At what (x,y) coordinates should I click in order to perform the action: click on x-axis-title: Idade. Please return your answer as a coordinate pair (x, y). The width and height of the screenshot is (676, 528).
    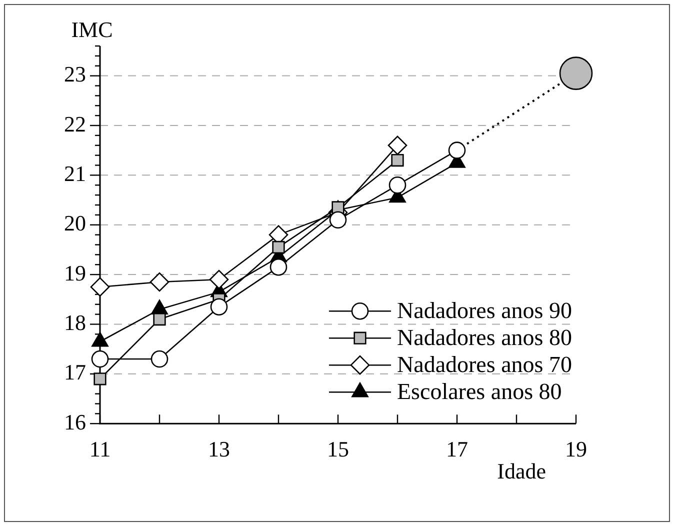
    Looking at the image, I should click on (521, 471).